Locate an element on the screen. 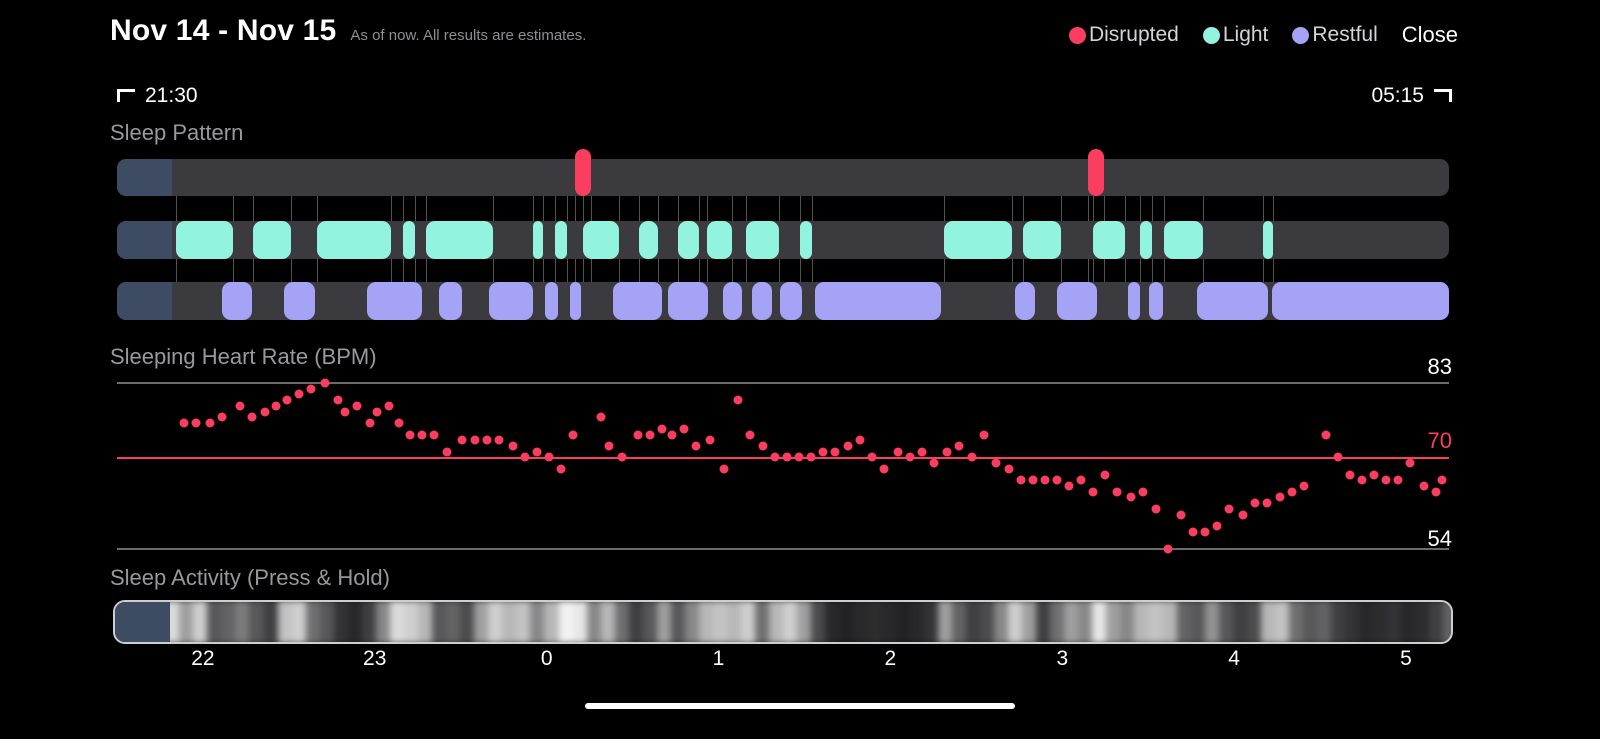 Image resolution: width=1600 pixels, height=739 pixels. home-indicator is located at coordinates (800, 706).